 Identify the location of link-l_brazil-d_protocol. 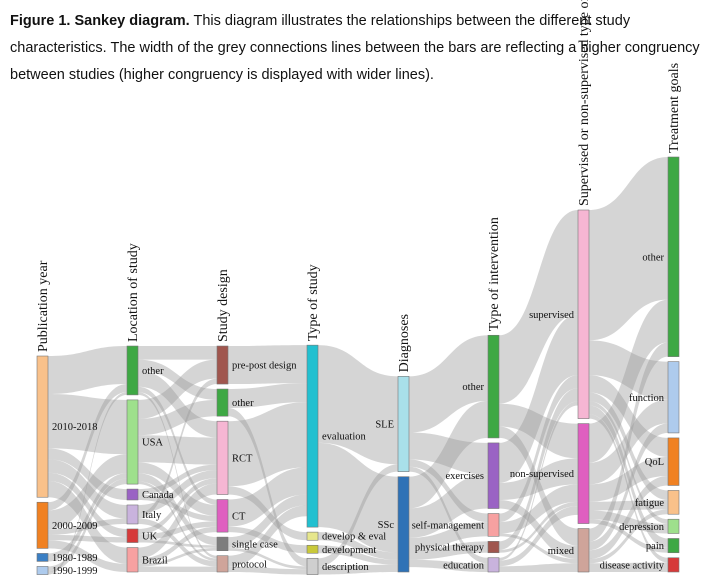
(177, 569).